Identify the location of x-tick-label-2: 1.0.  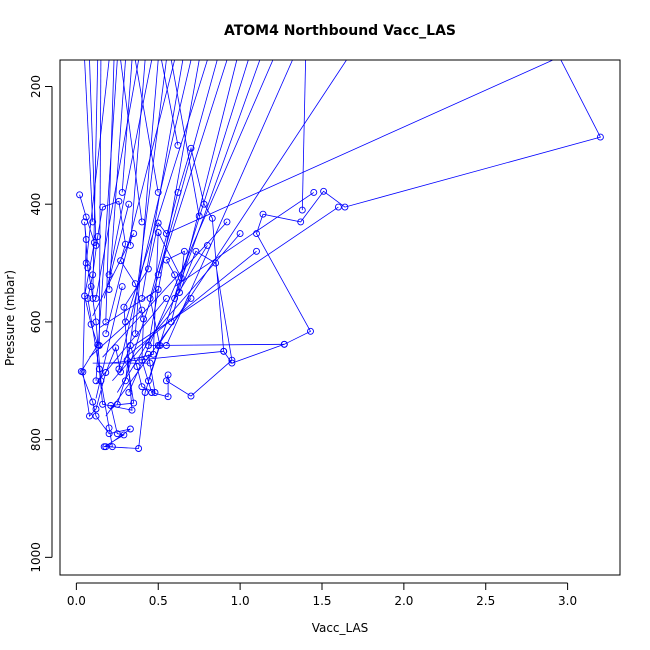
(240, 601).